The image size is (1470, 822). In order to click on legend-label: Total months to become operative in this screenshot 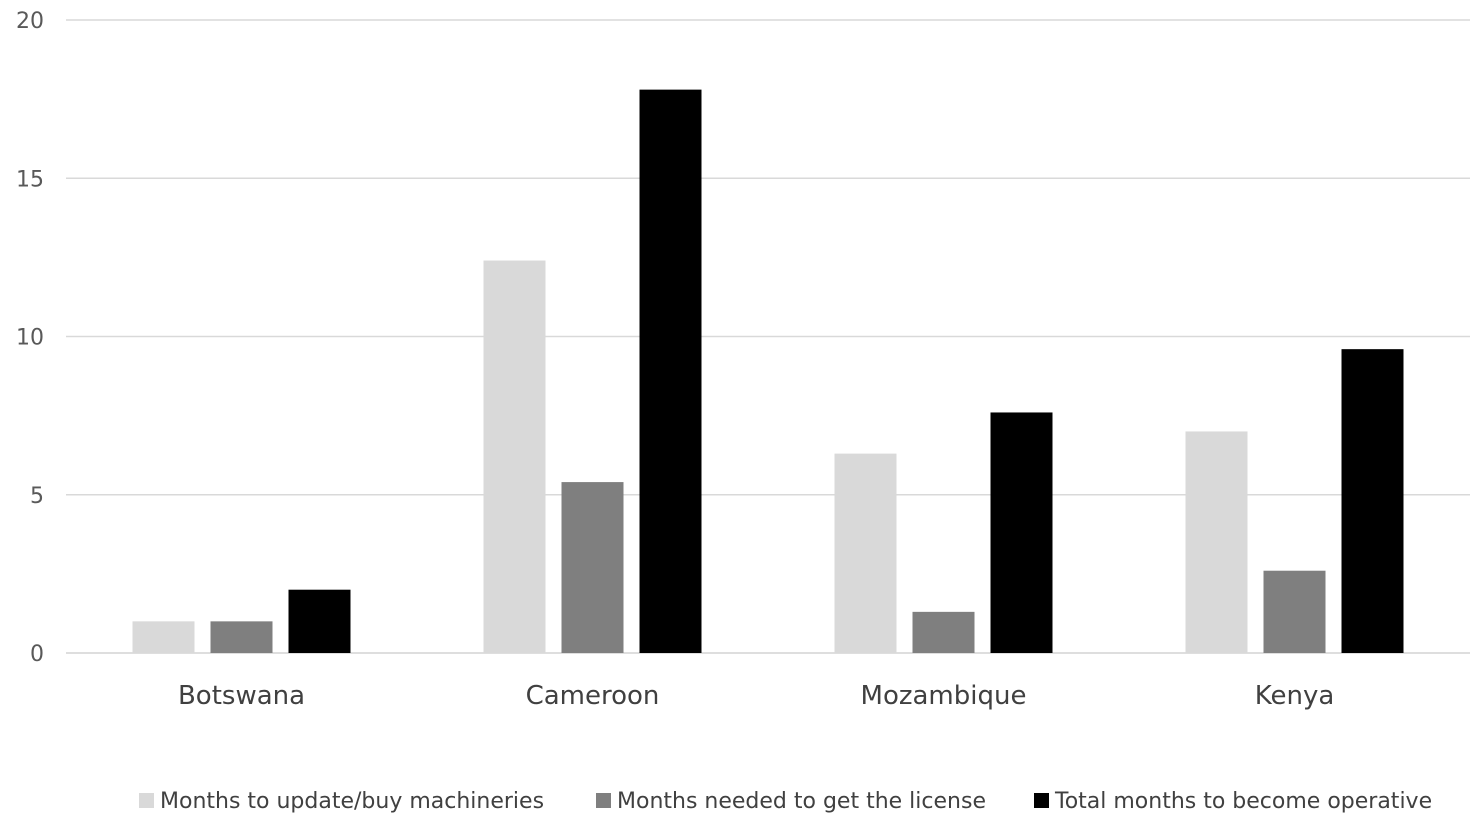, I will do `click(1243, 801)`.